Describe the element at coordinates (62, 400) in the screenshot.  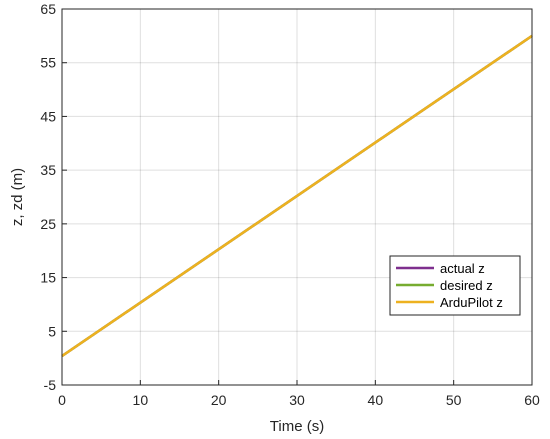
I see `x-tick-label: 0` at that location.